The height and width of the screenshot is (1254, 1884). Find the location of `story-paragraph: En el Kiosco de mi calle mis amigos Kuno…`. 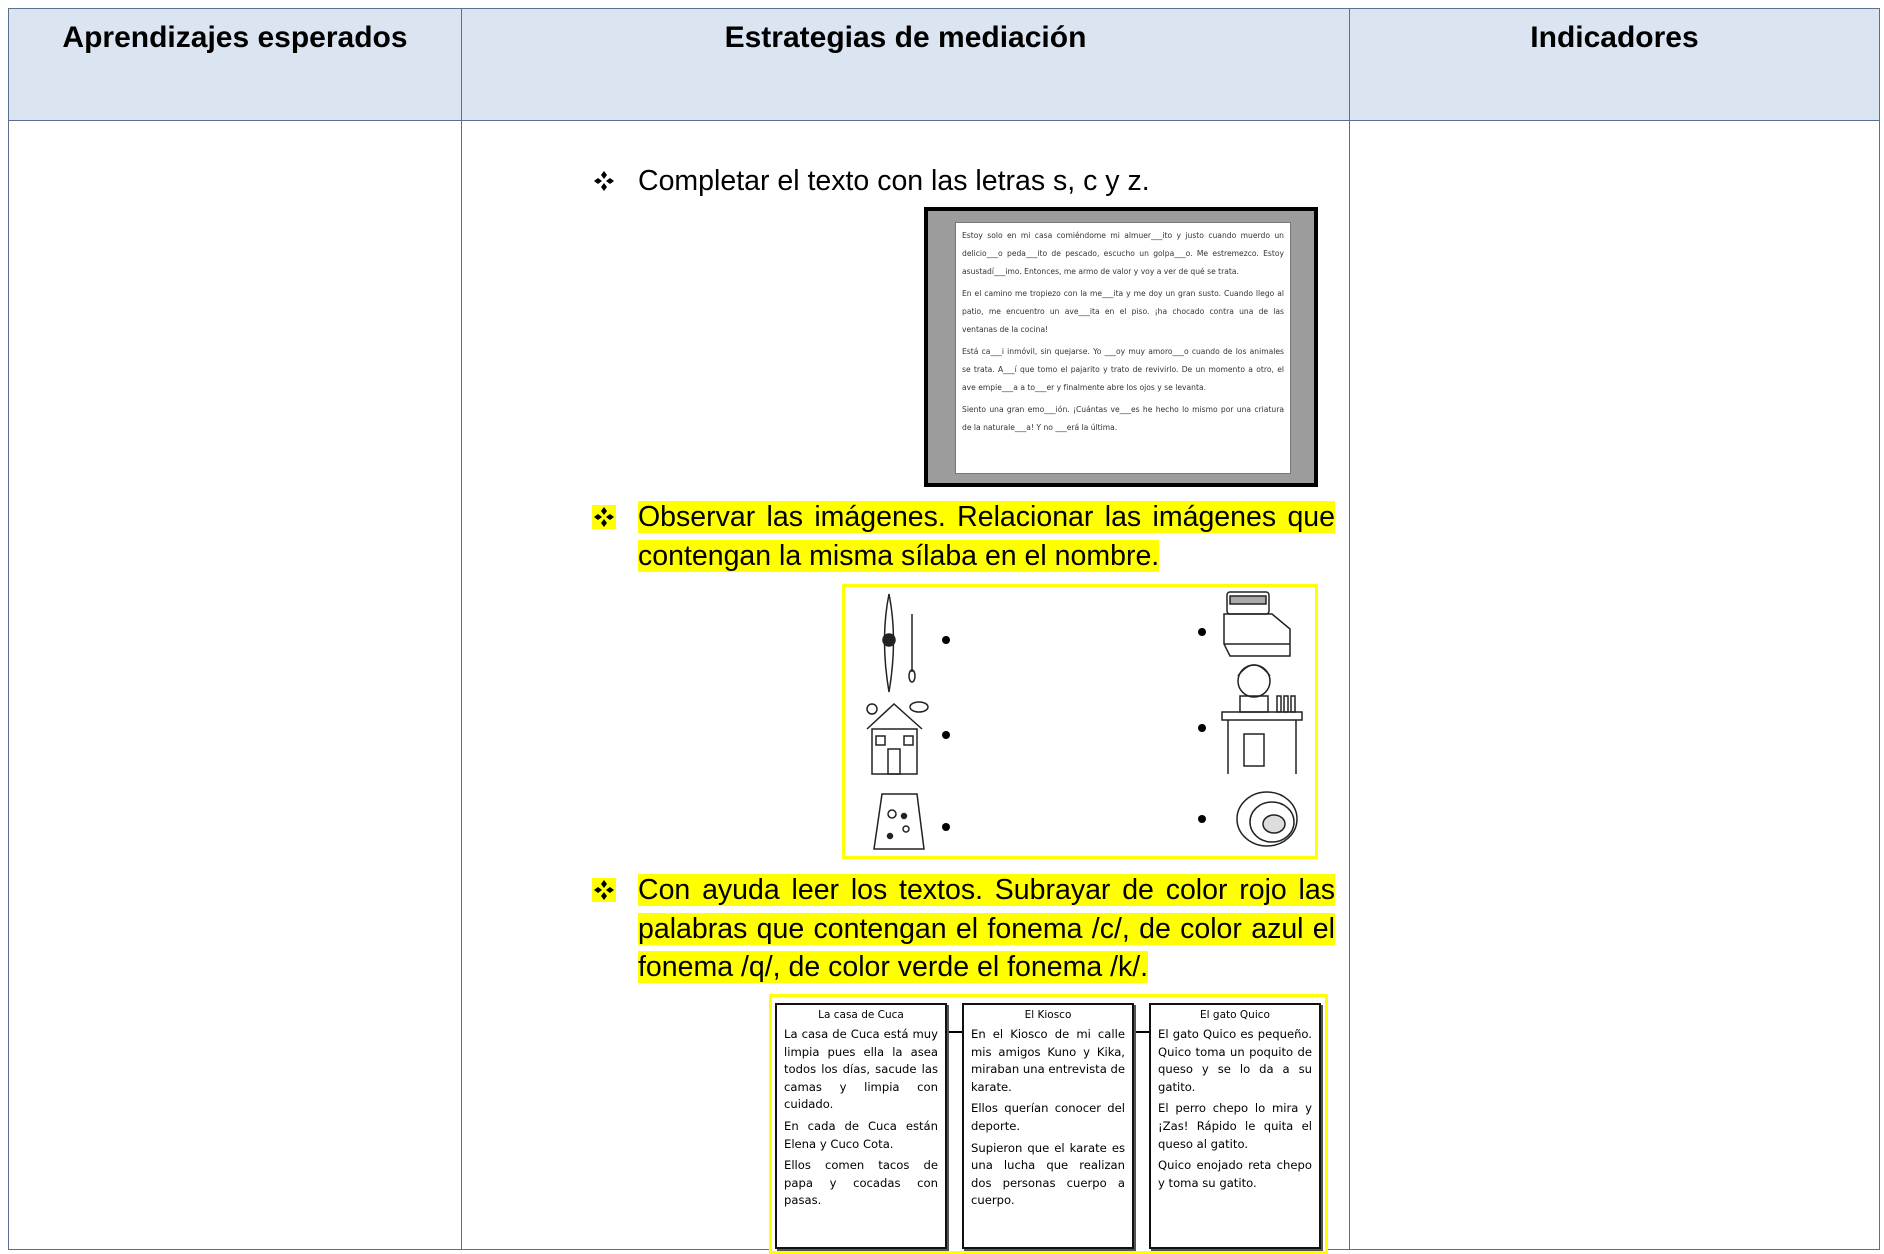

story-paragraph: En el Kiosco de mi calle mis amigos Kuno… is located at coordinates (1048, 1060).